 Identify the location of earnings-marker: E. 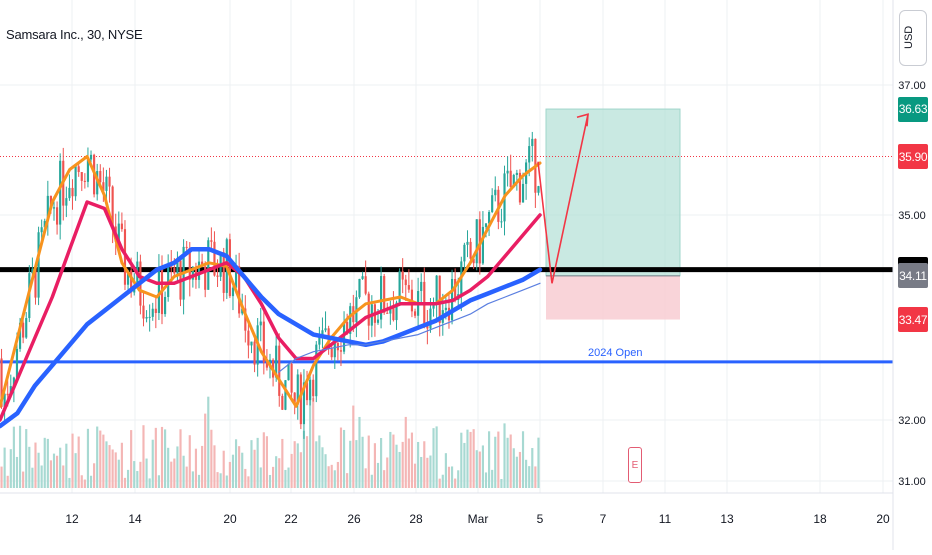
(635, 465).